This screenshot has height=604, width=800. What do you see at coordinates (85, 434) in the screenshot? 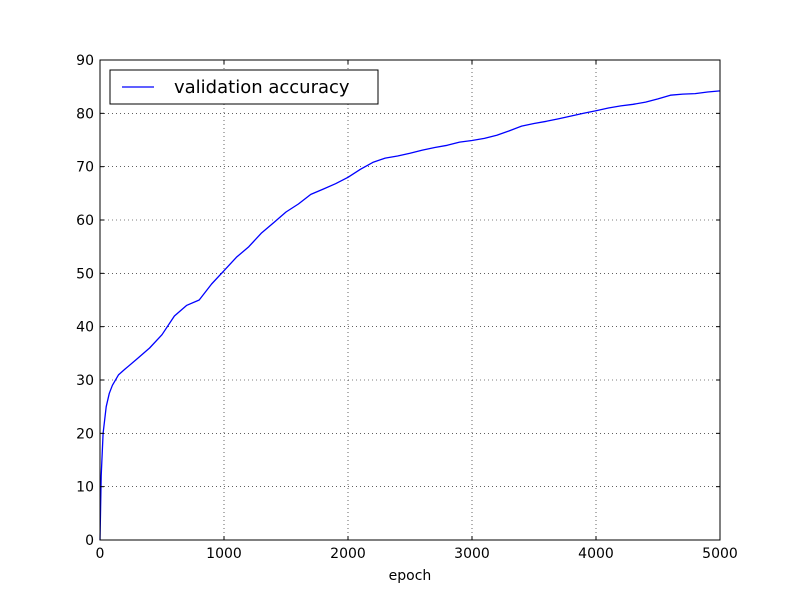
I see `y-tick-label: 20` at bounding box center [85, 434].